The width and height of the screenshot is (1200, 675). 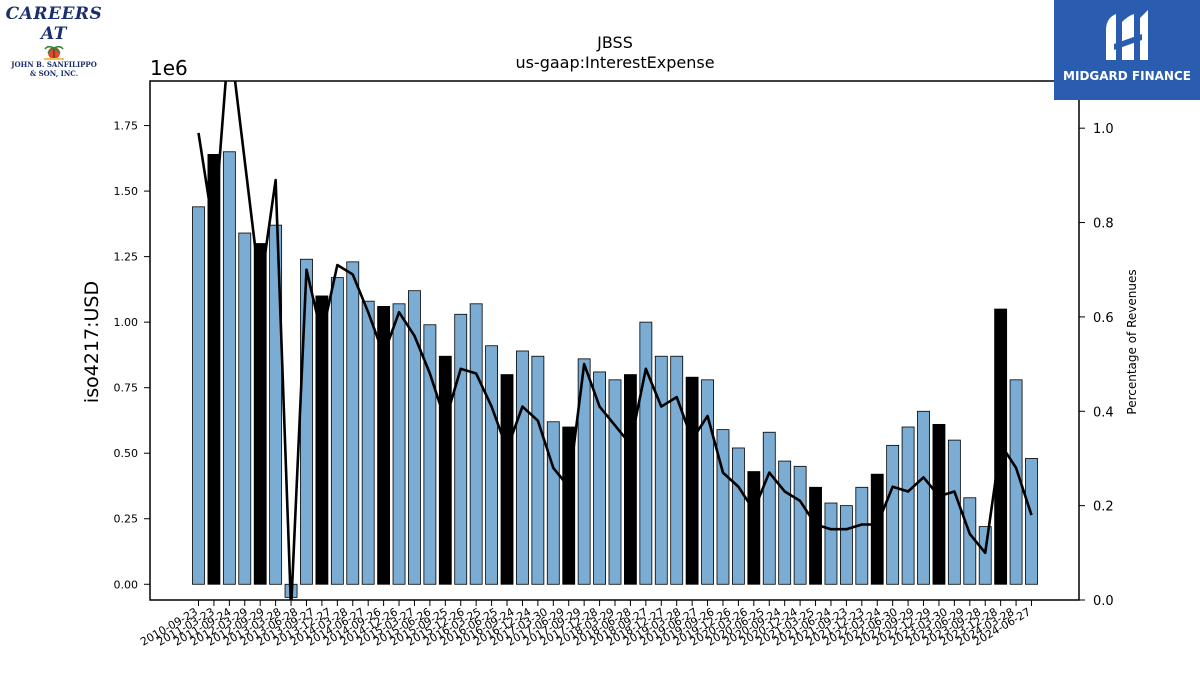 I want to click on logo-headline: CAREERS AT, so click(x=54, y=24).